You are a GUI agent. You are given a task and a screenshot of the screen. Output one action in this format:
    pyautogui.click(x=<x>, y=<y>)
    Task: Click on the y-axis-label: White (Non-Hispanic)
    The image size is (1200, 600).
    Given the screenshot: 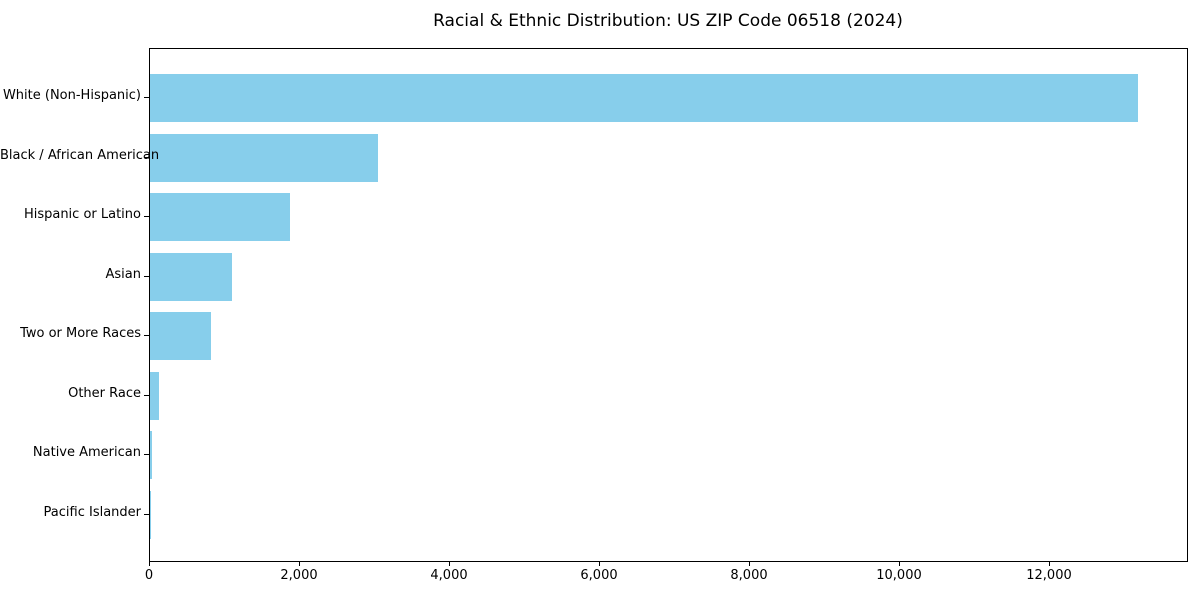 What is the action you would take?
    pyautogui.click(x=71, y=95)
    